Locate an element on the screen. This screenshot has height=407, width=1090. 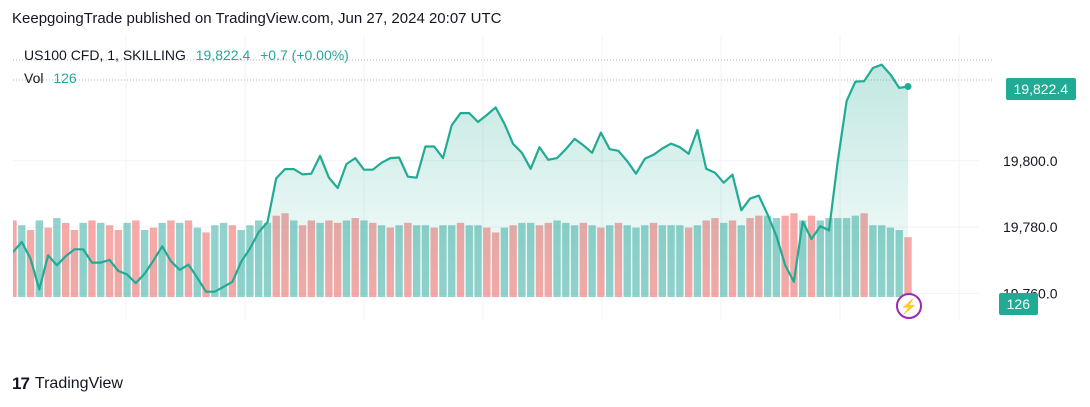
footer-brand: 17 TradingView is located at coordinates (67, 384).